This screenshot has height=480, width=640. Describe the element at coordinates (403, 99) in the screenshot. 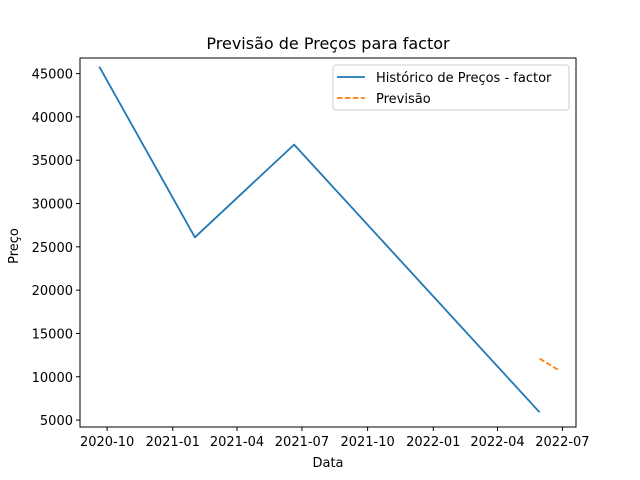

I see `legend-label: Previsão` at that location.